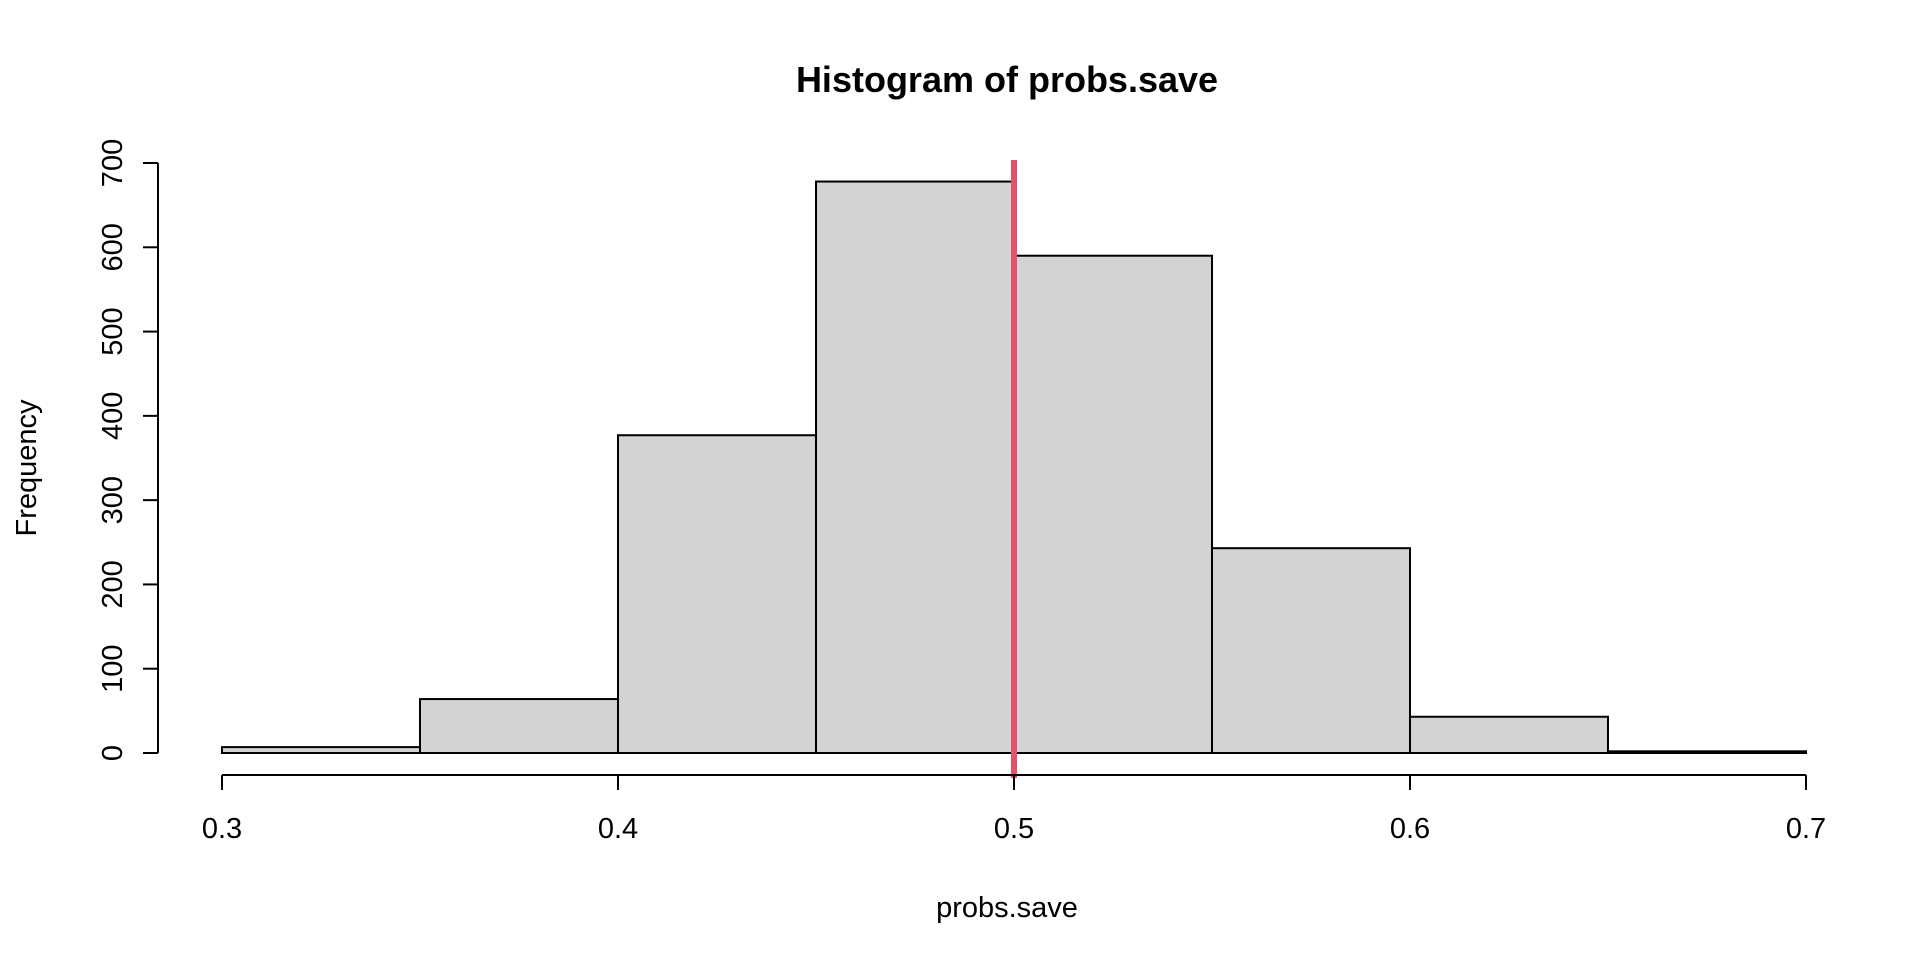 The image size is (1920, 960). What do you see at coordinates (113, 163) in the screenshot?
I see `y-tick-label-7: 700` at bounding box center [113, 163].